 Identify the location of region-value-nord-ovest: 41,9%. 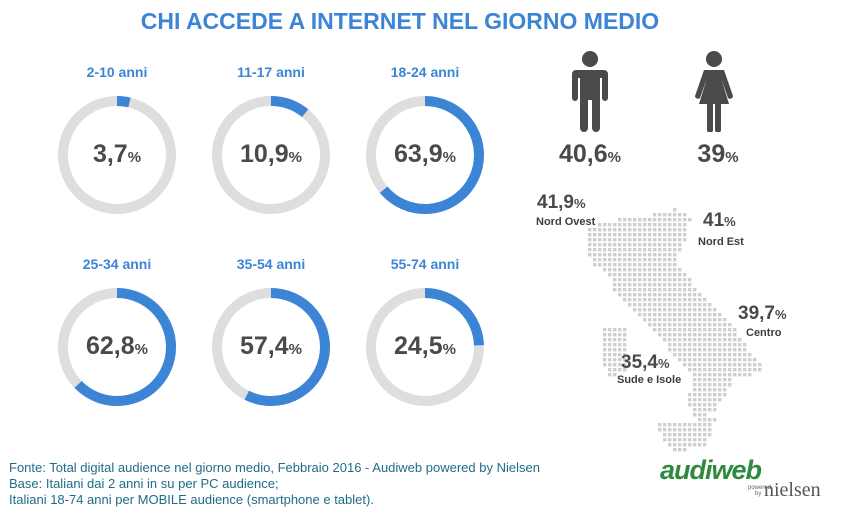
(561, 202).